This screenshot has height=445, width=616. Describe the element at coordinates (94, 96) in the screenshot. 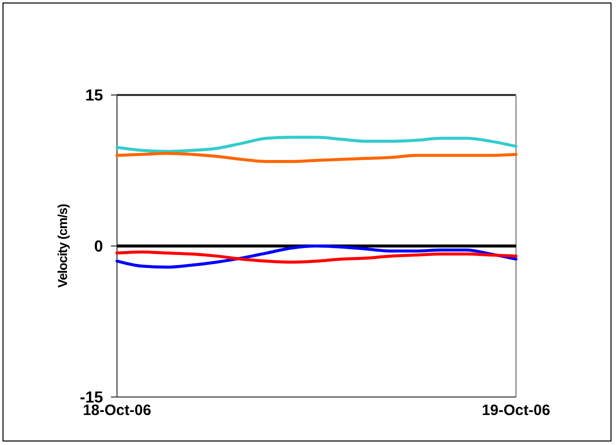

I see `y-tick-label: 15` at that location.